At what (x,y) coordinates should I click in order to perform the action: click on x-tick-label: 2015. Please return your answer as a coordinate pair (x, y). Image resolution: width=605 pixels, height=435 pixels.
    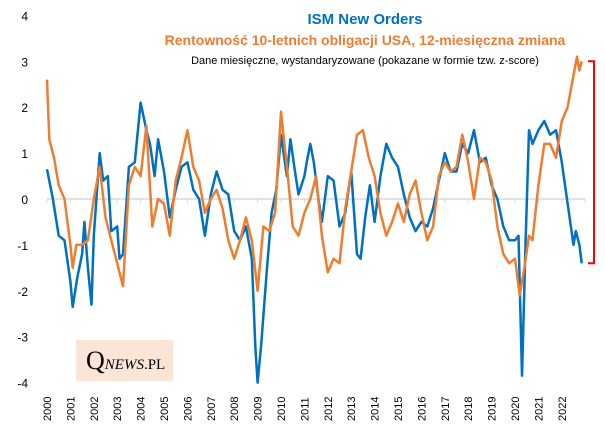
    Looking at the image, I should click on (399, 409).